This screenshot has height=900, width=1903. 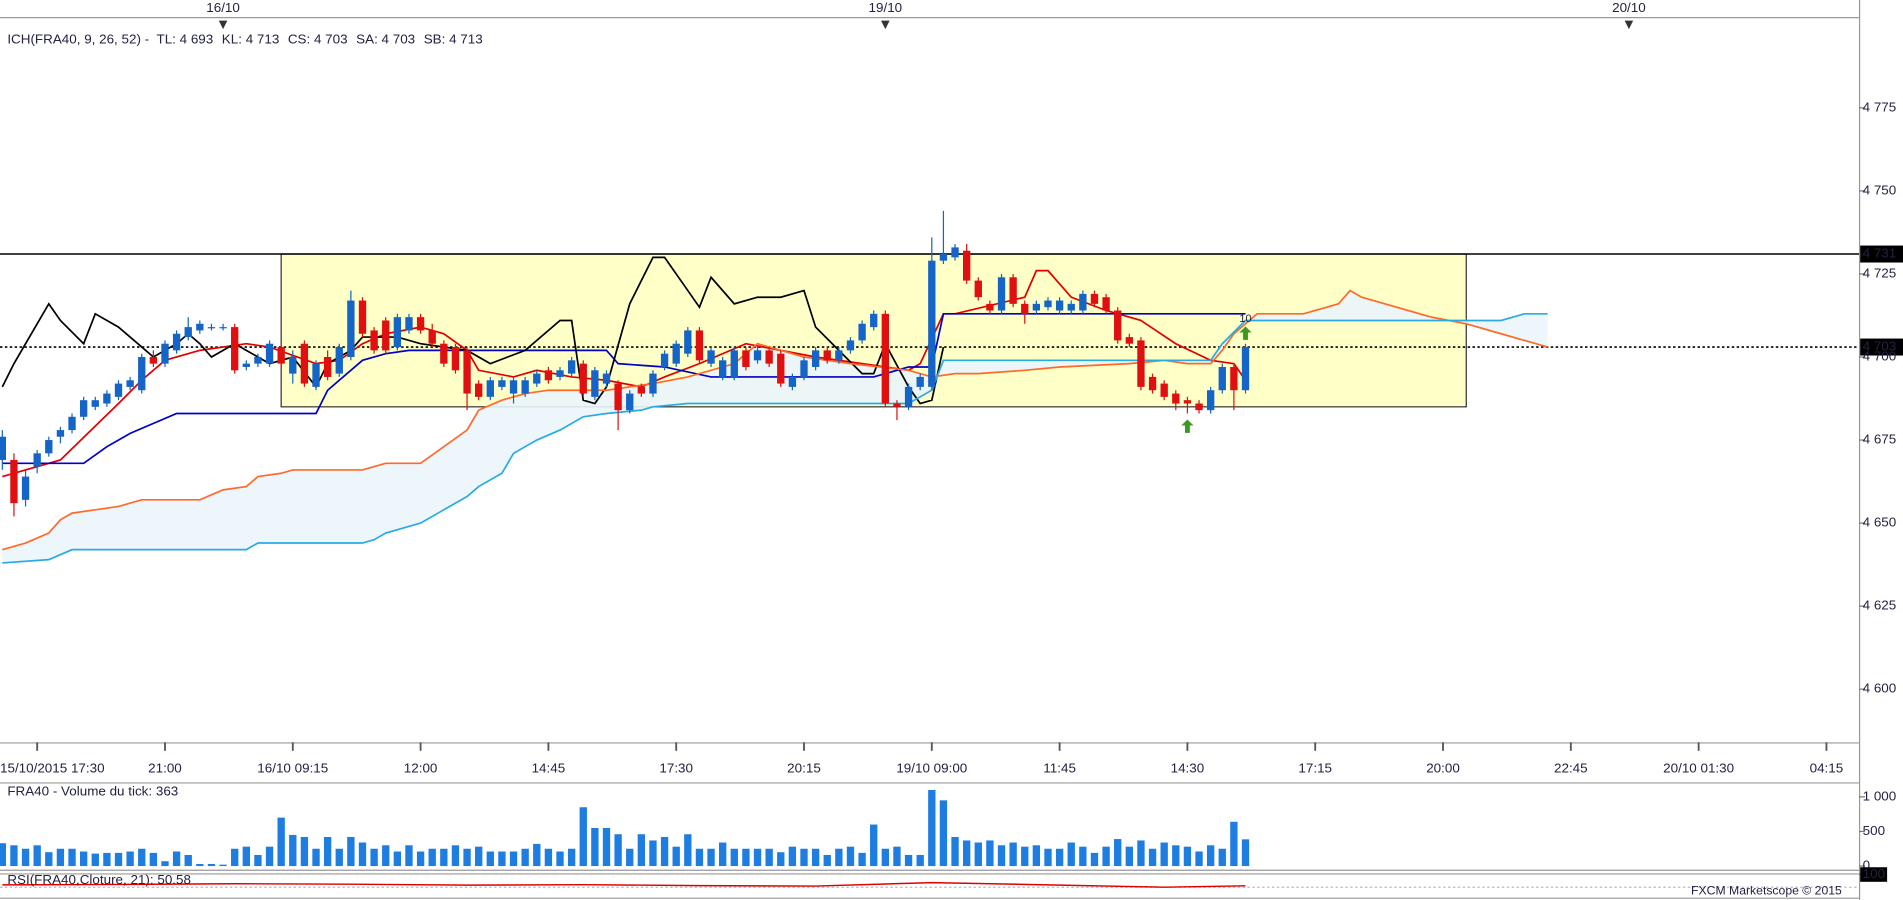 What do you see at coordinates (1874, 830) in the screenshot?
I see `y-tick-label: 500` at bounding box center [1874, 830].